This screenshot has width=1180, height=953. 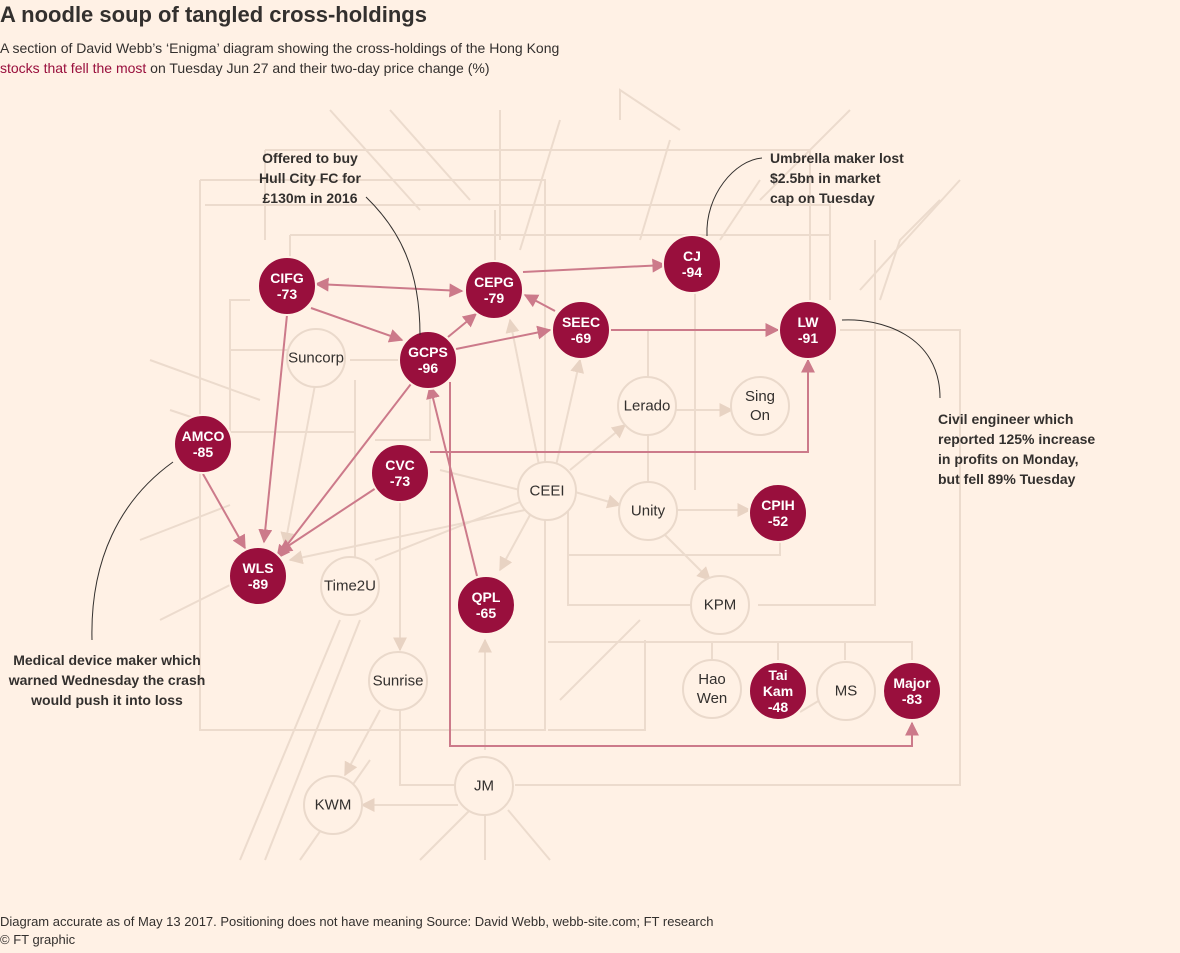 I want to click on node-jm: JM, so click(x=484, y=786).